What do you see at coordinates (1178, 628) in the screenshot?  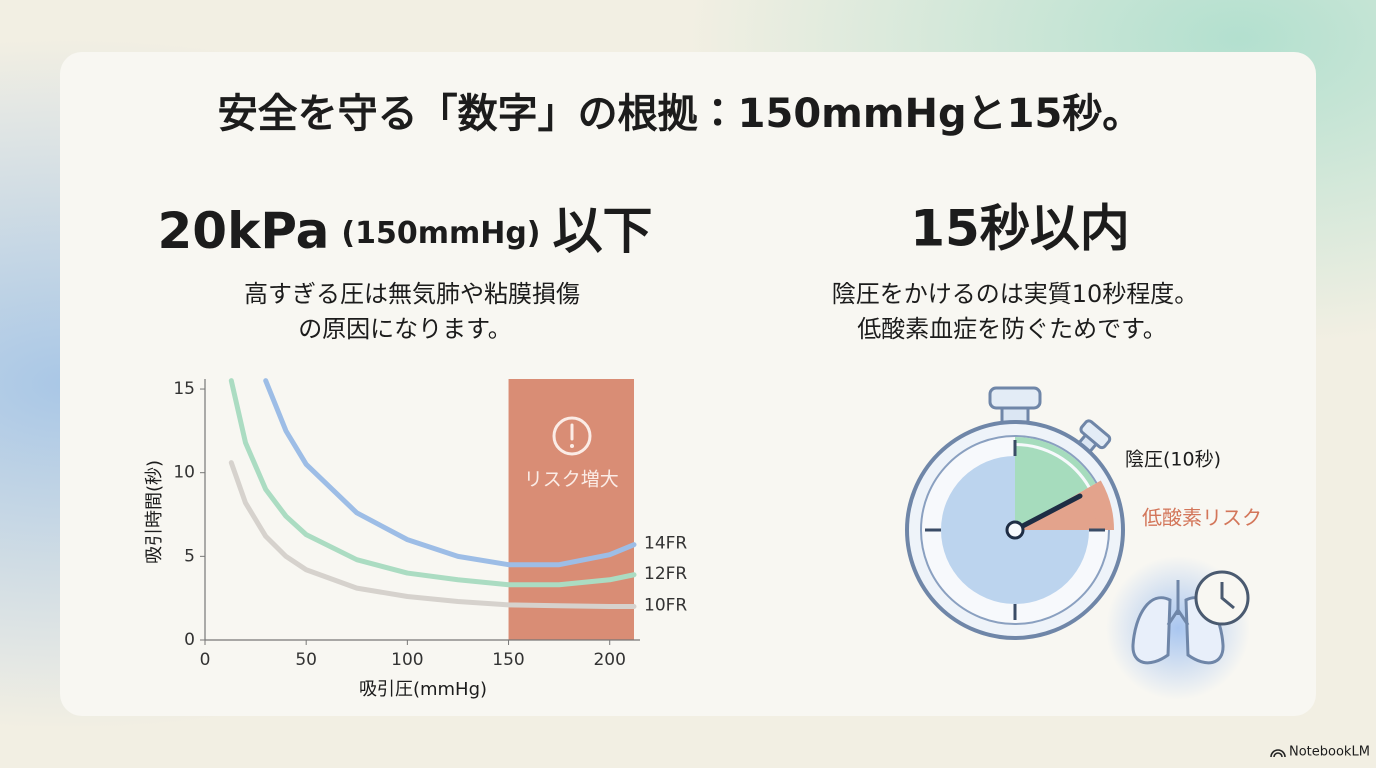 I see `lung-icon` at bounding box center [1178, 628].